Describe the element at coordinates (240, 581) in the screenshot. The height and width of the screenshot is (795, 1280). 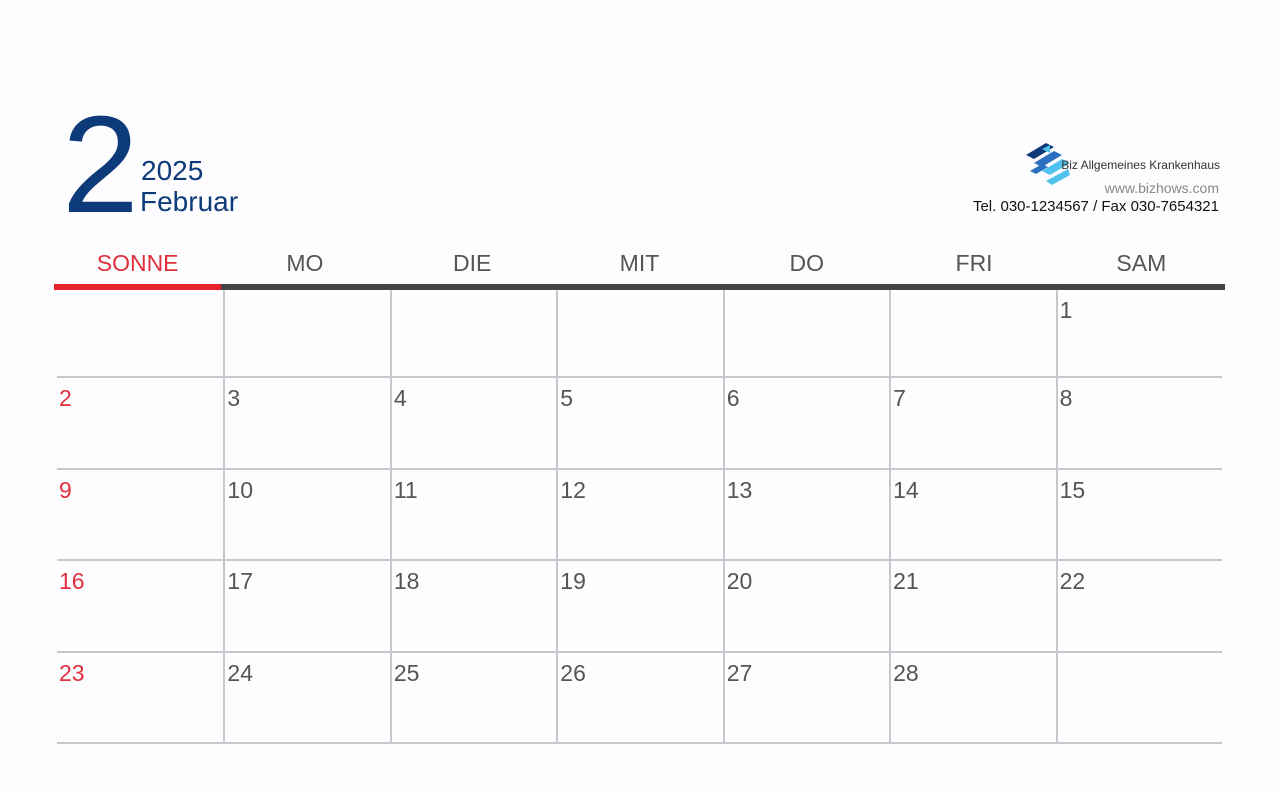
I see `day-number: 17` at that location.